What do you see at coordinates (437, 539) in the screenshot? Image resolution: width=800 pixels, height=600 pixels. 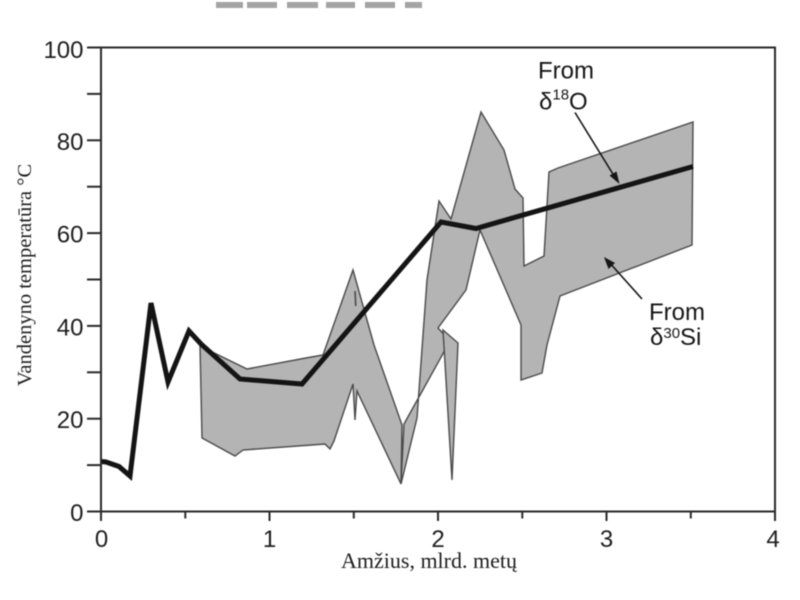 I see `svg-text: 2` at bounding box center [437, 539].